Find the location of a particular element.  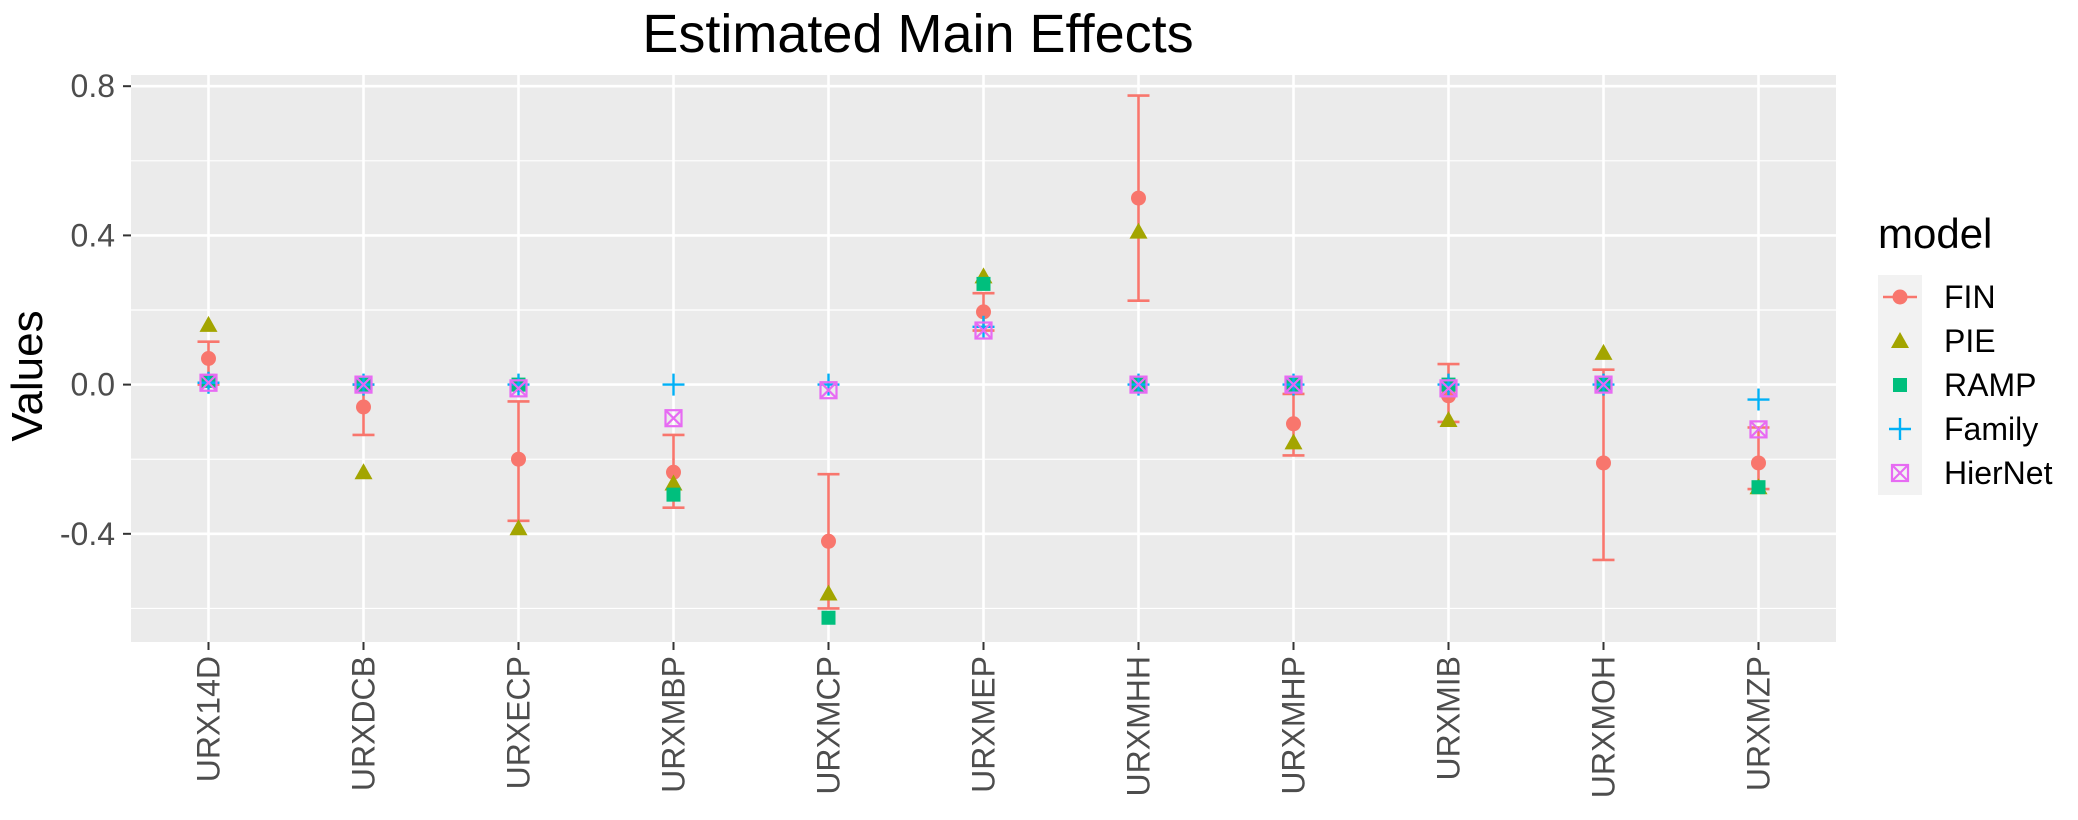

legend-label: FIN is located at coordinates (1970, 297).